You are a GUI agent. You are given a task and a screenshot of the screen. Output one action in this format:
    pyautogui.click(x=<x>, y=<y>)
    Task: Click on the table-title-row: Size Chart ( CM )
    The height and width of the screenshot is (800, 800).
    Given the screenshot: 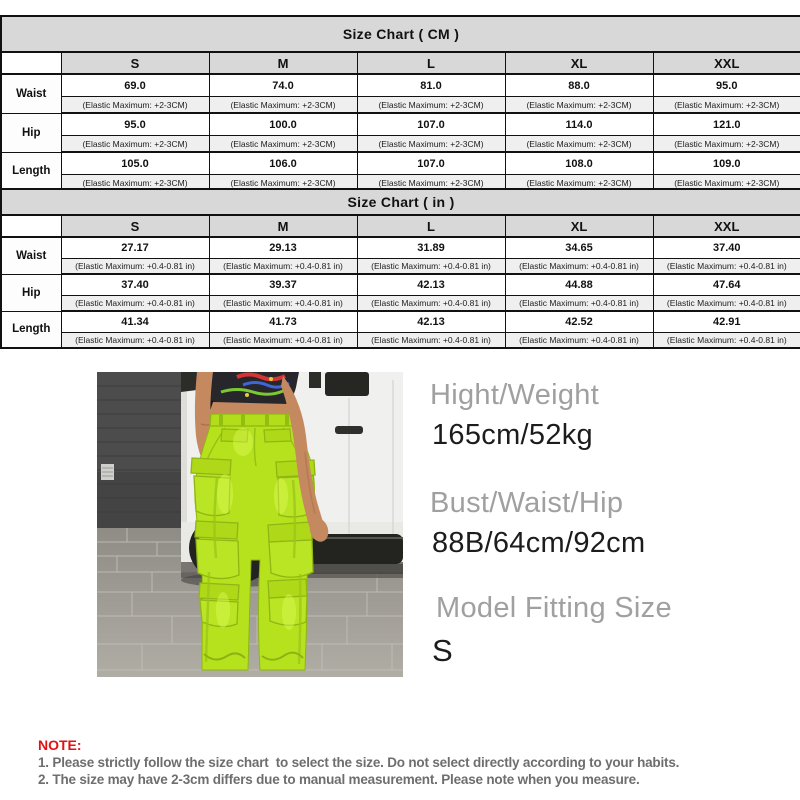 What is the action you would take?
    pyautogui.click(x=400, y=34)
    